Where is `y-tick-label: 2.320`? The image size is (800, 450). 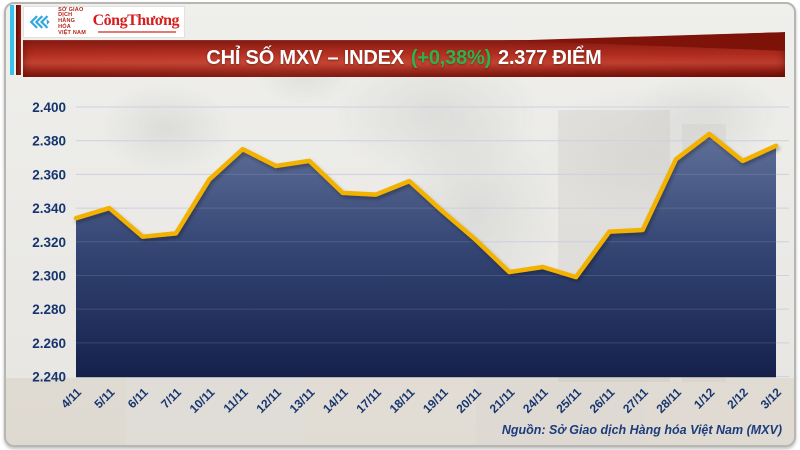
y-tick-label: 2.320 is located at coordinates (49, 242).